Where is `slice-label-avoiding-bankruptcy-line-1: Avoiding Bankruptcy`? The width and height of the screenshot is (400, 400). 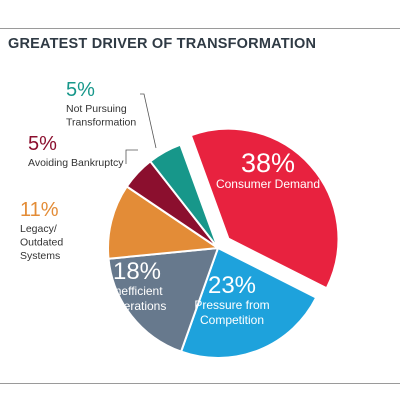
slice-label-avoiding-bankruptcy-line-1: Avoiding Bankruptcy is located at coordinates (76, 163).